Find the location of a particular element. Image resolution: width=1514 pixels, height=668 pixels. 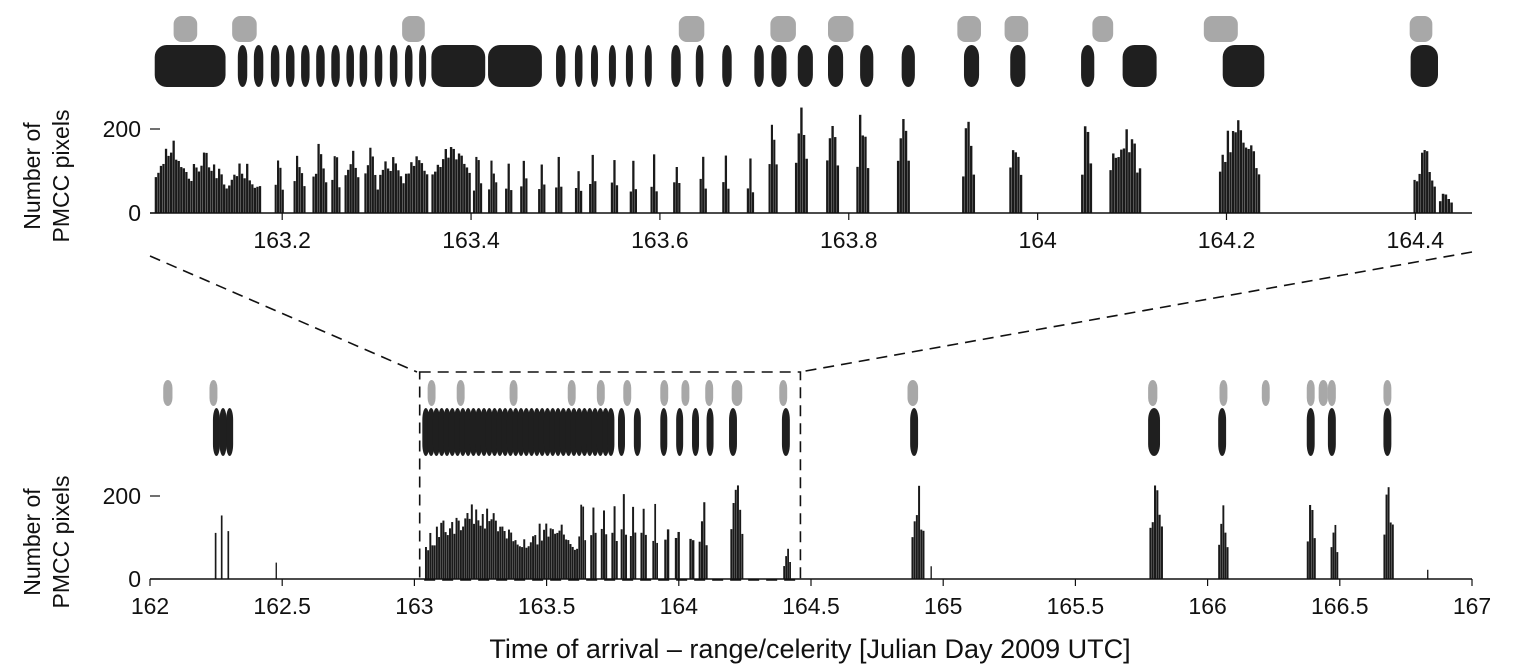

top-y-axis-label-line1: Number of is located at coordinates (32, 176).